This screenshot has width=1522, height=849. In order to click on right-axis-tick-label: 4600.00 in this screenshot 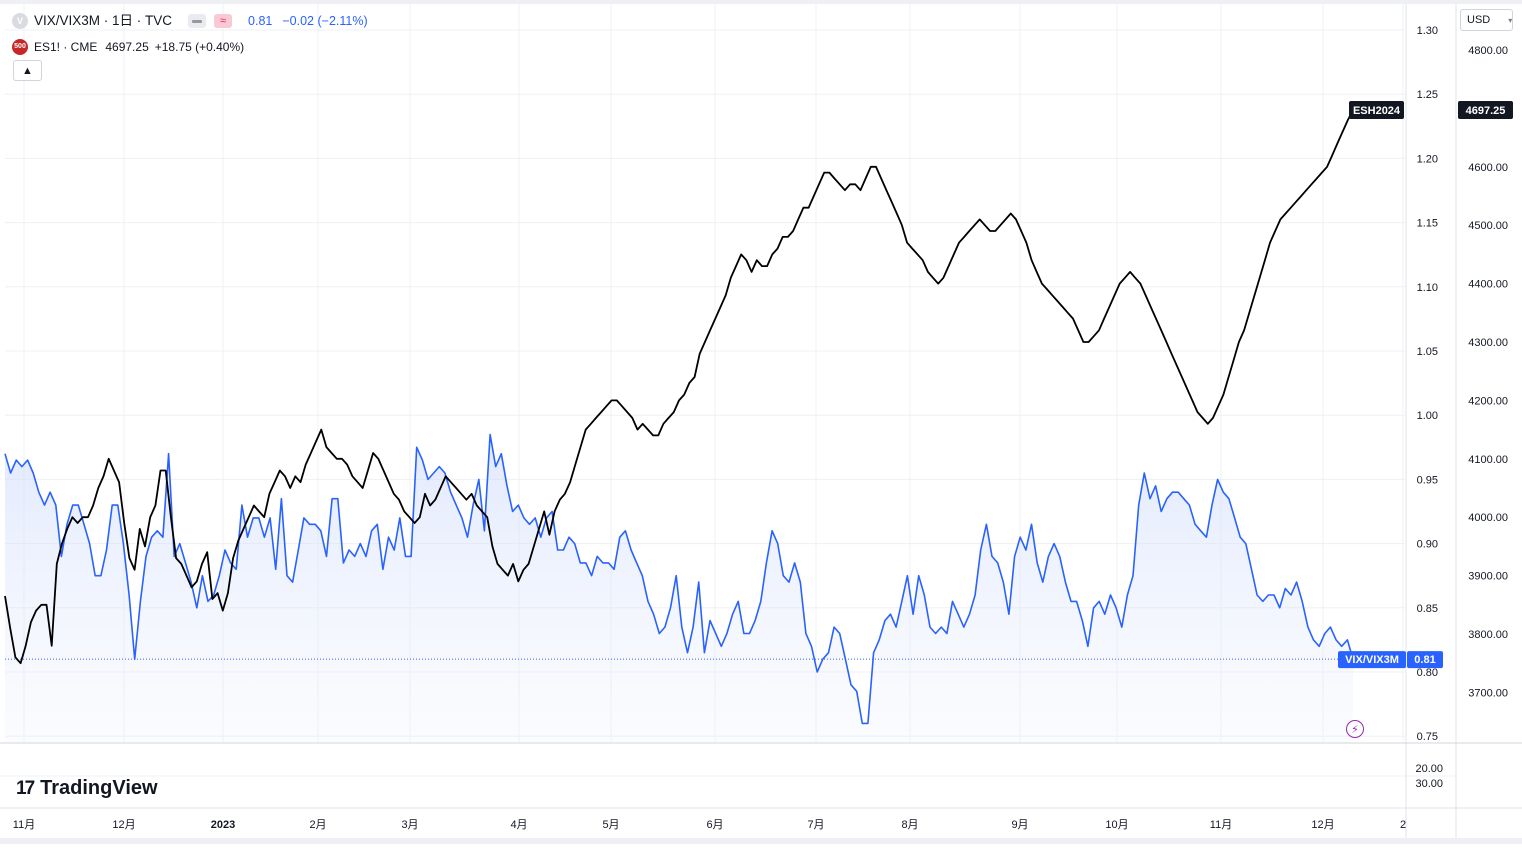, I will do `click(1488, 168)`.